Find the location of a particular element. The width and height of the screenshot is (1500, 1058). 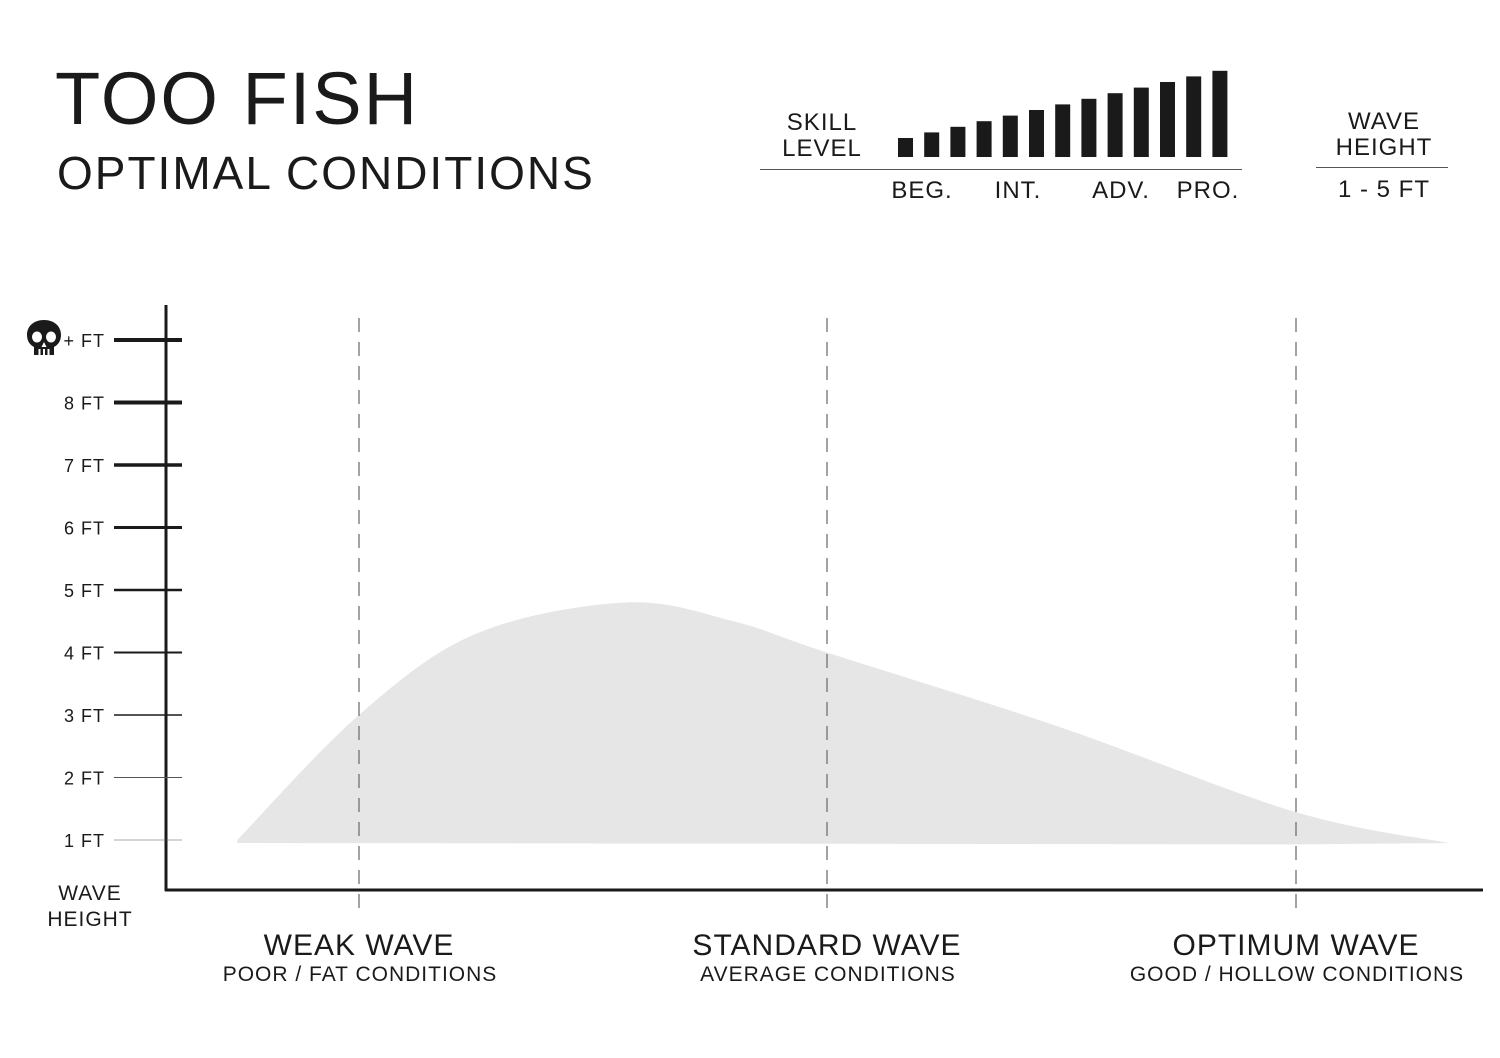

skill-bars-svg is located at coordinates (1063, 113).